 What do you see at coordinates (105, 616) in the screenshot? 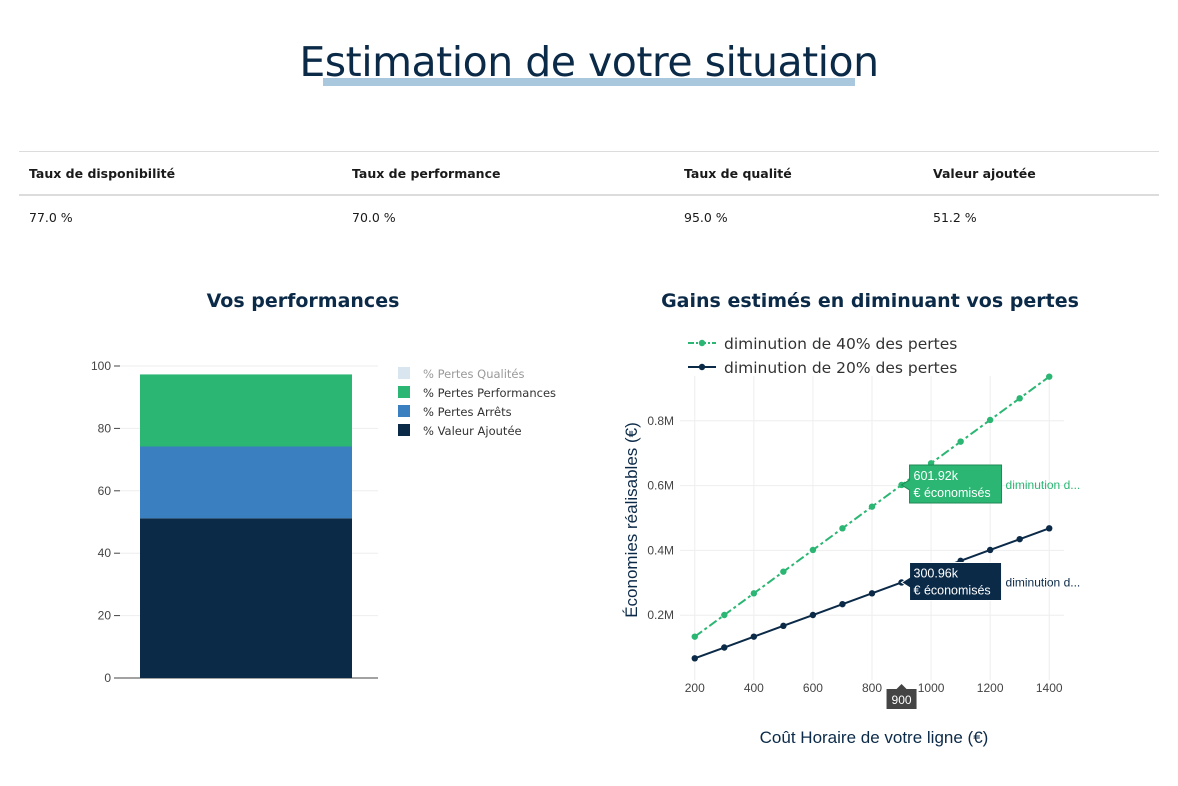
I see `bar-y-tick-label: 20` at bounding box center [105, 616].